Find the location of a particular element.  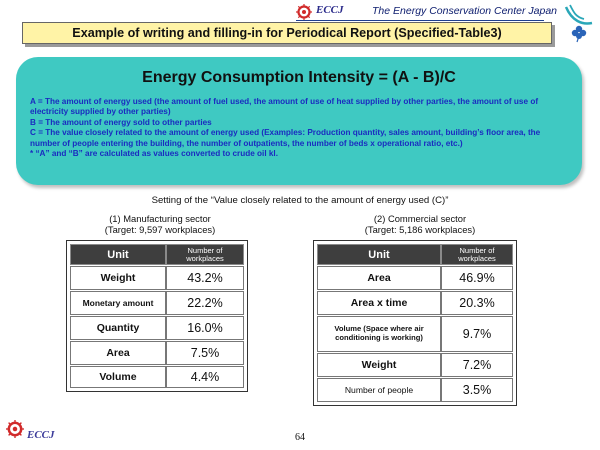

row-value: 3.5% is located at coordinates (477, 390).